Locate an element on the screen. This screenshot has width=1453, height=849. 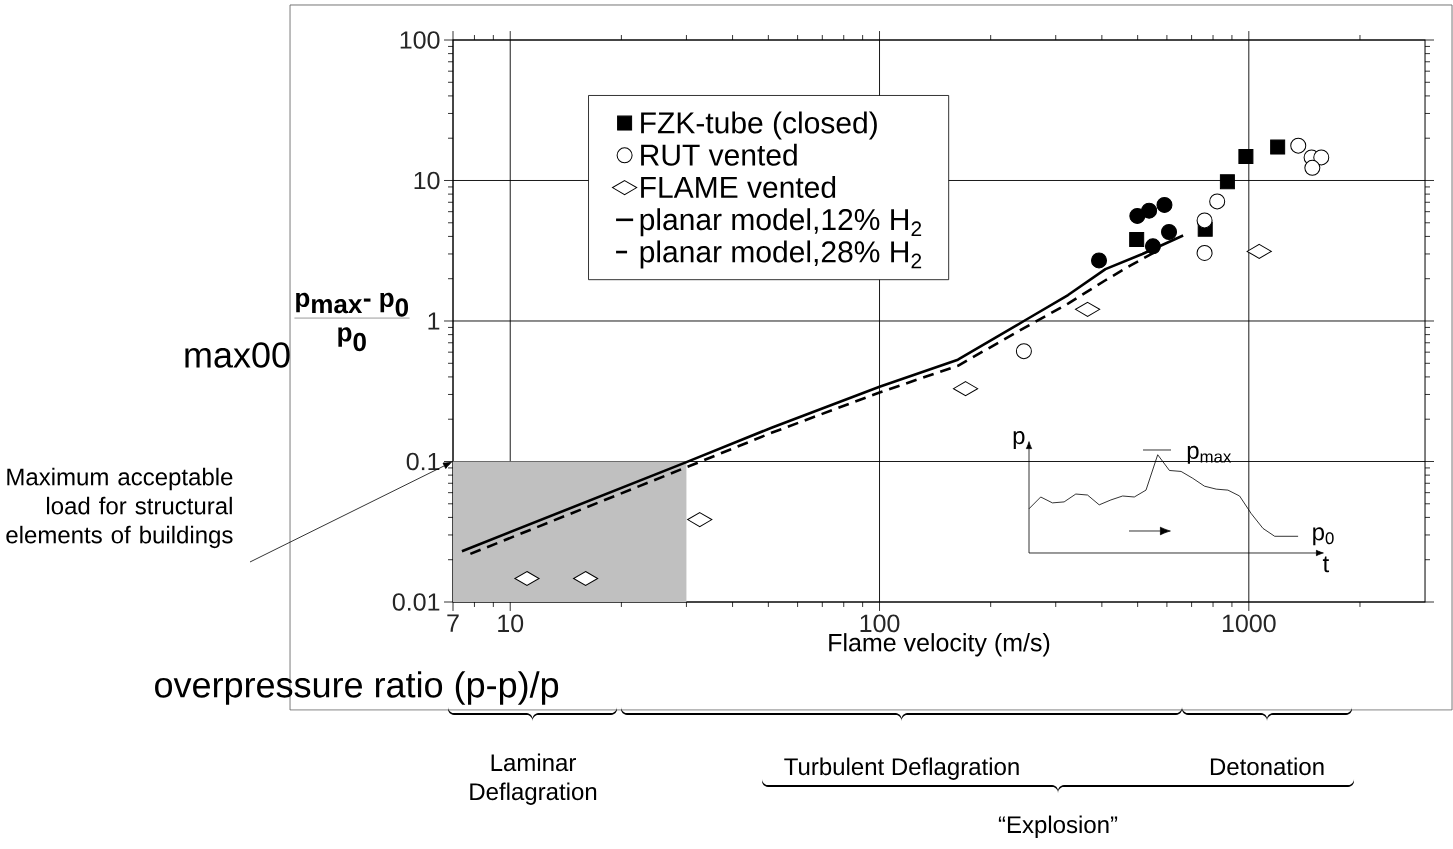
y-axis-title: $\frac{\textbf{p}_{\textbf{max}}\textbf{- p}_{\textbf{0}}}{\textbf{p}_{\textbf{0}}}$ is located at coordinates (352, 322).